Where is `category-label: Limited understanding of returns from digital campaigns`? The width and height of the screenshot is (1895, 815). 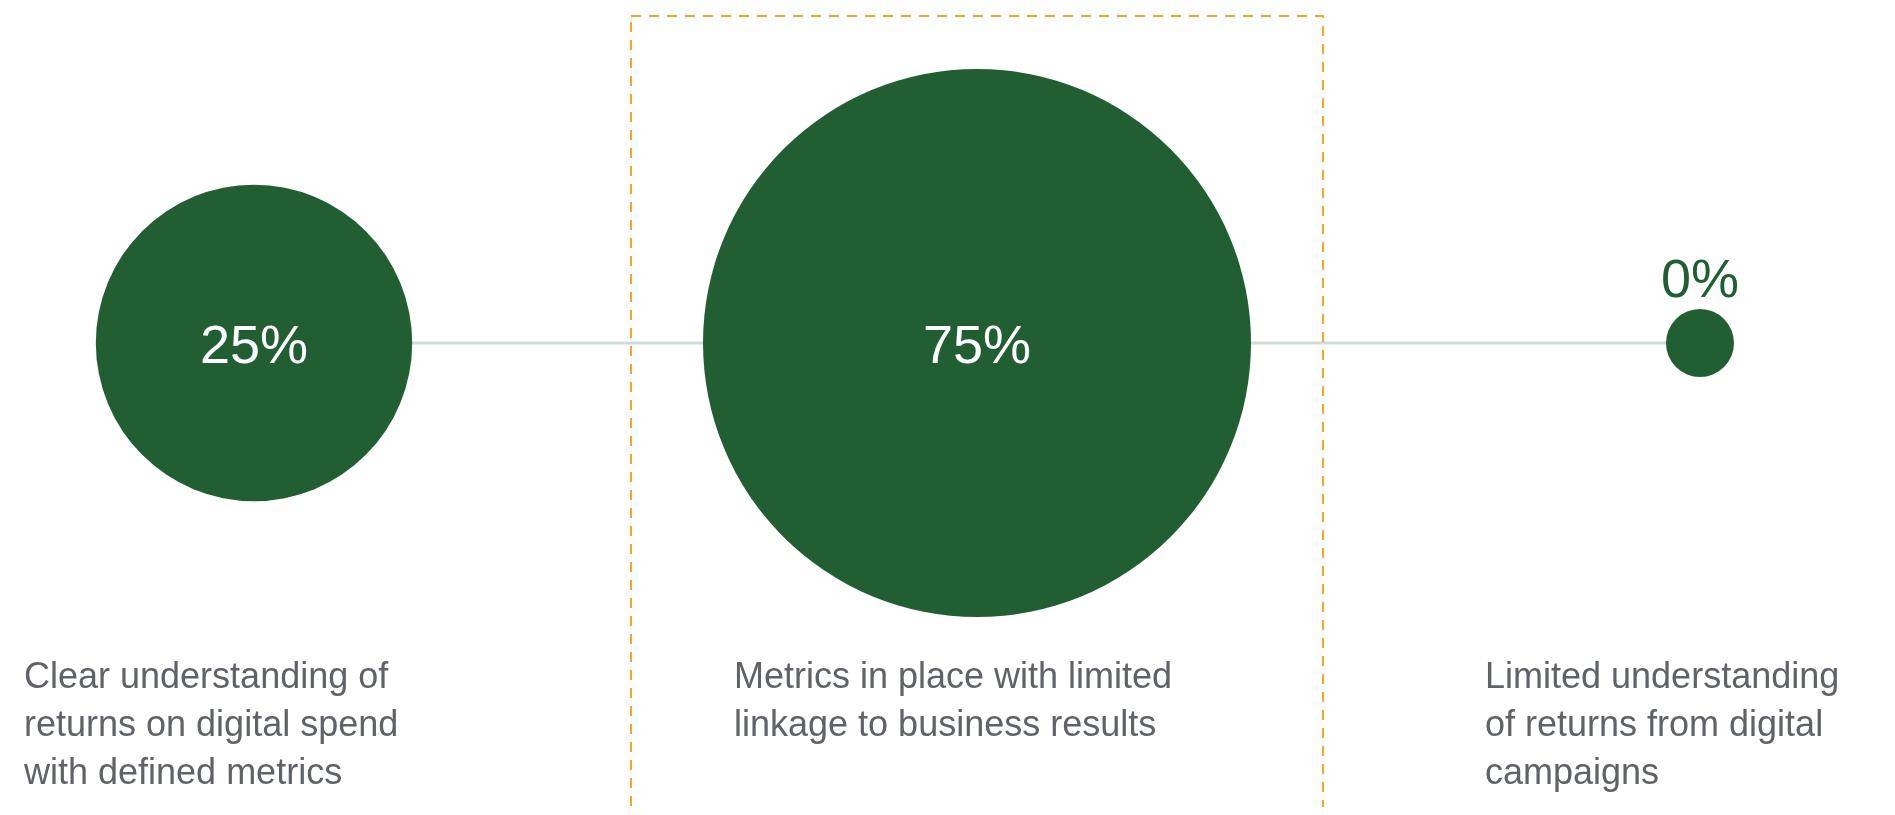 category-label: Limited understanding of returns from digital campaigns is located at coordinates (1662, 723).